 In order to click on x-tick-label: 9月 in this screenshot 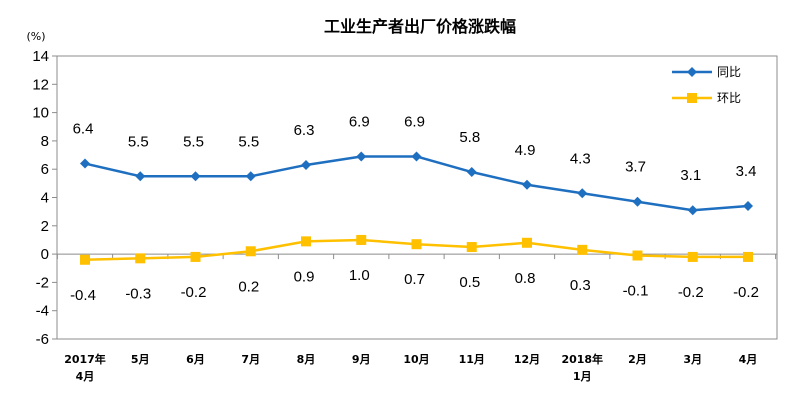, I will do `click(361, 359)`.